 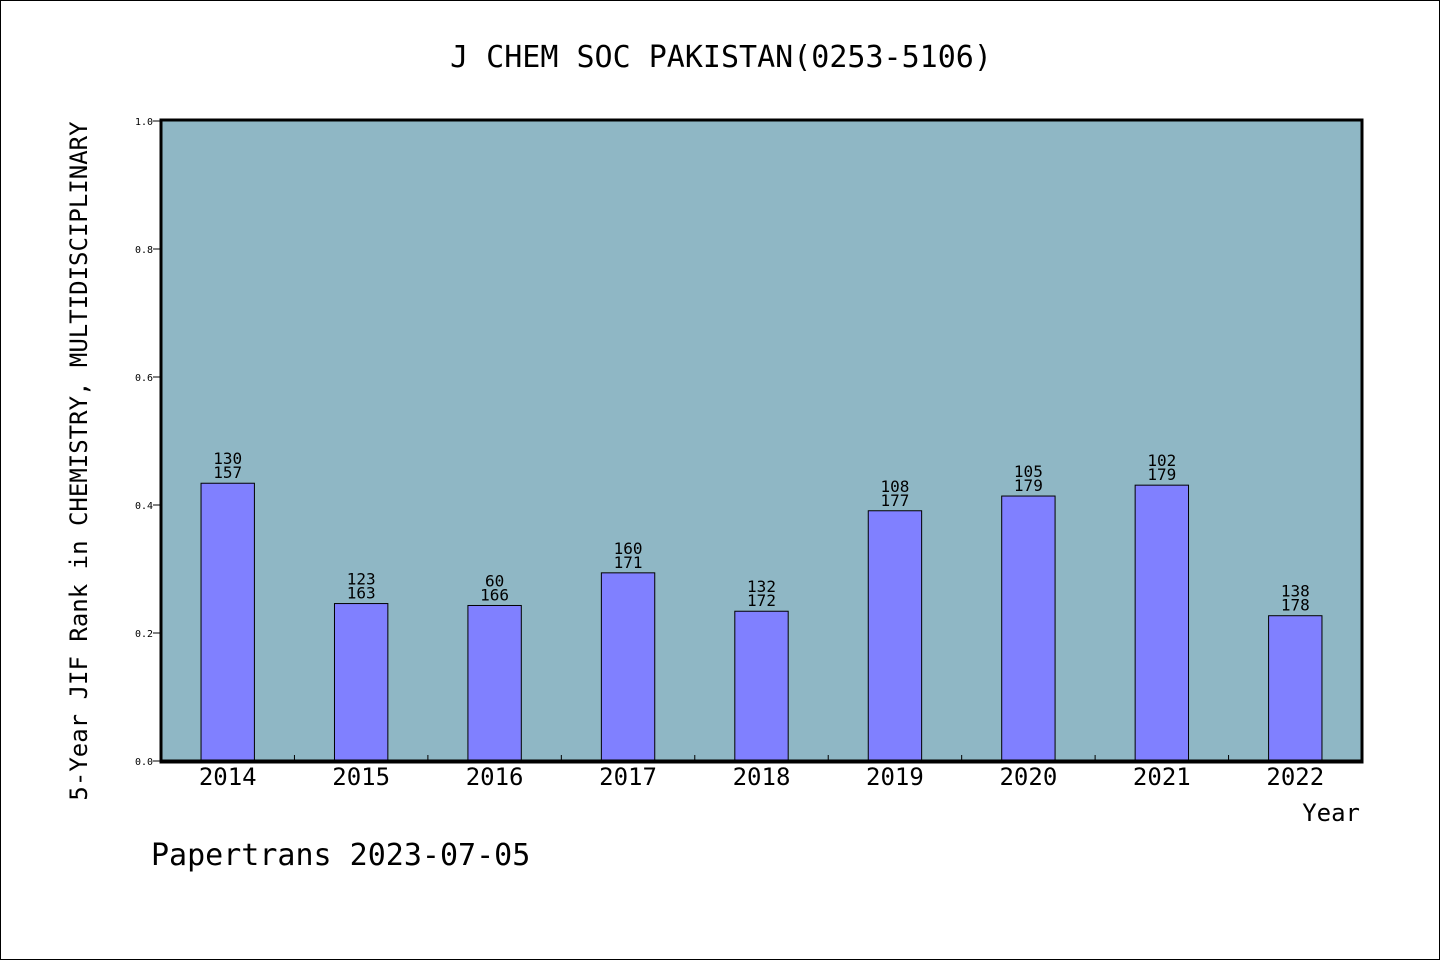 I want to click on bar-2022, so click(x=1295, y=688).